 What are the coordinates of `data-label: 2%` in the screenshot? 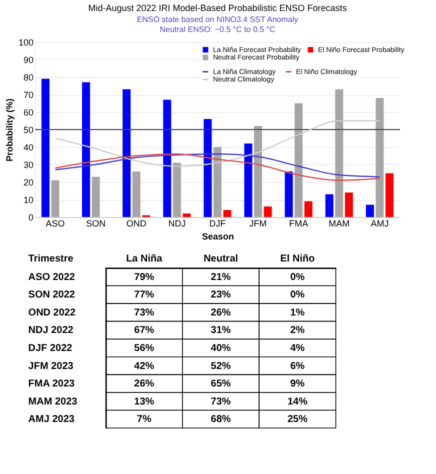 It's located at (297, 330).